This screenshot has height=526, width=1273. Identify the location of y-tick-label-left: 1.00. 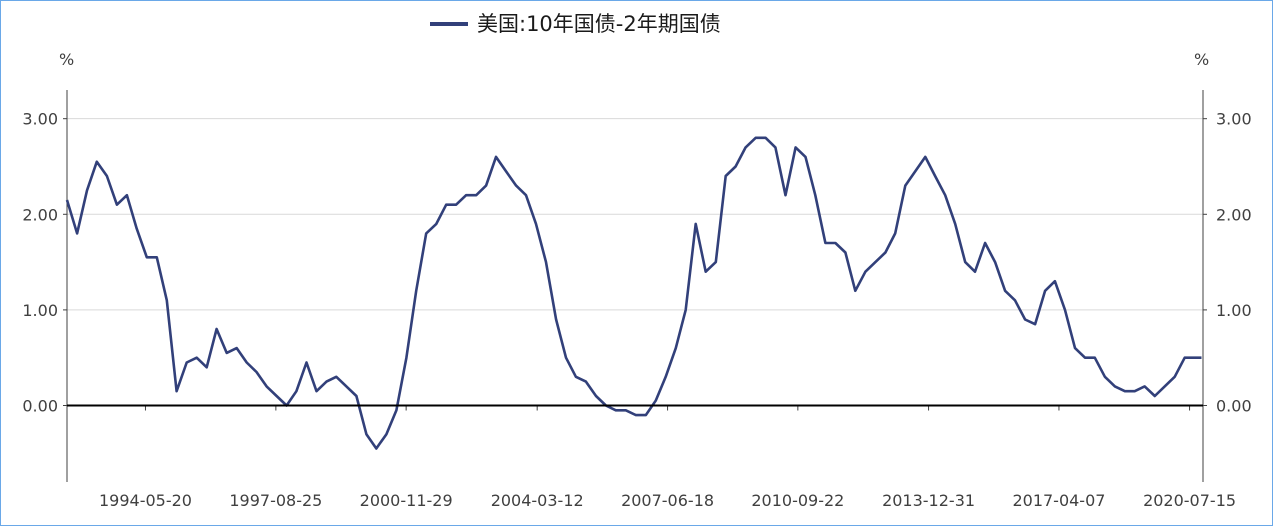
(40, 310).